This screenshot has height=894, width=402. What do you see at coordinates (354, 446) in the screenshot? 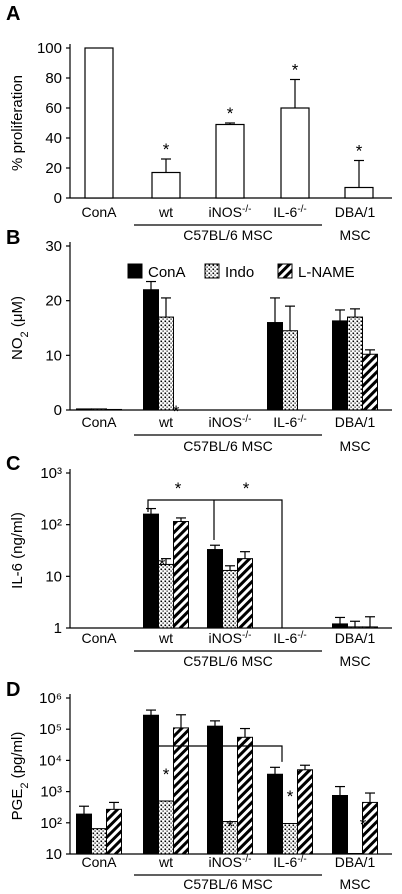
I see `panel-b-extra-label: MSC` at bounding box center [354, 446].